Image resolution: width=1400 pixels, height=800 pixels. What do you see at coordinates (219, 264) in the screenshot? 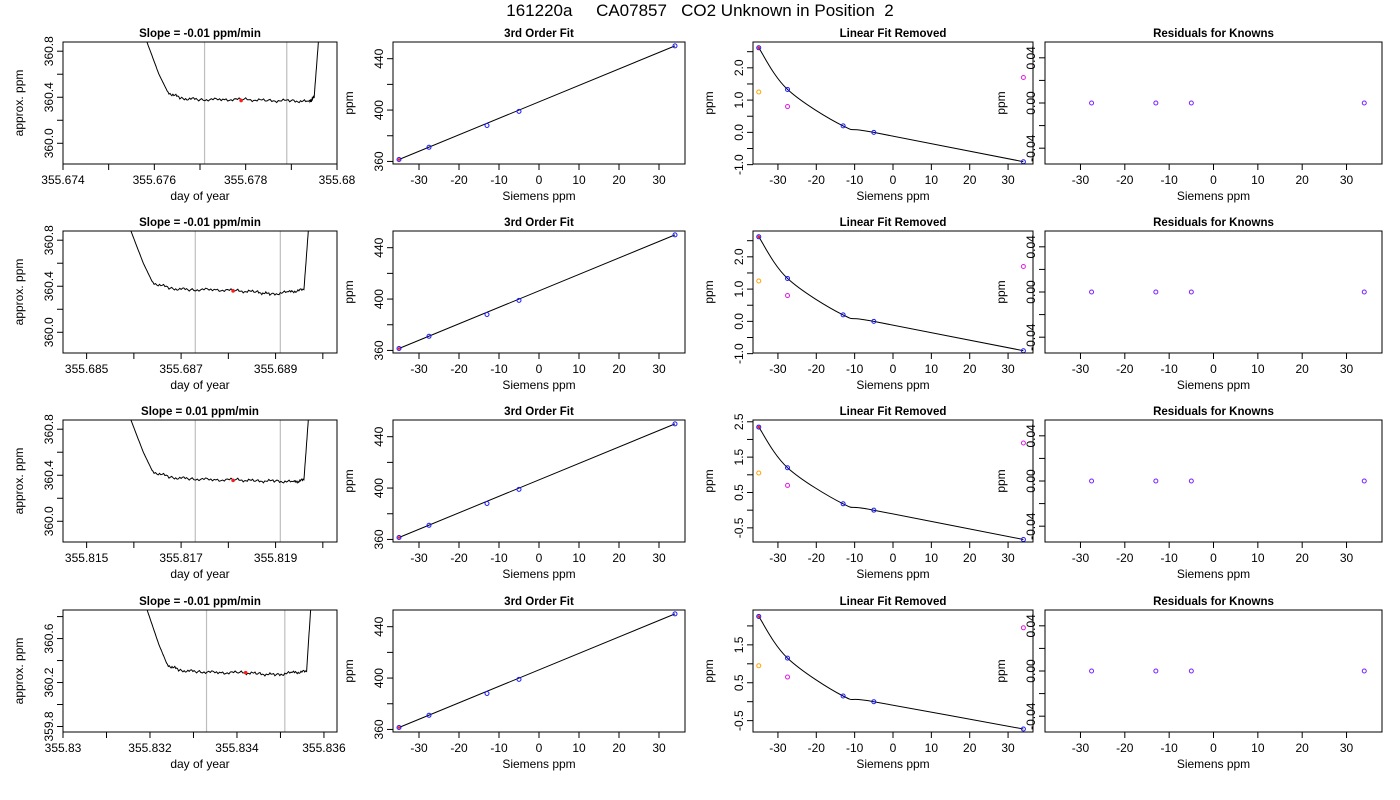
I see `data-trace` at bounding box center [219, 264].